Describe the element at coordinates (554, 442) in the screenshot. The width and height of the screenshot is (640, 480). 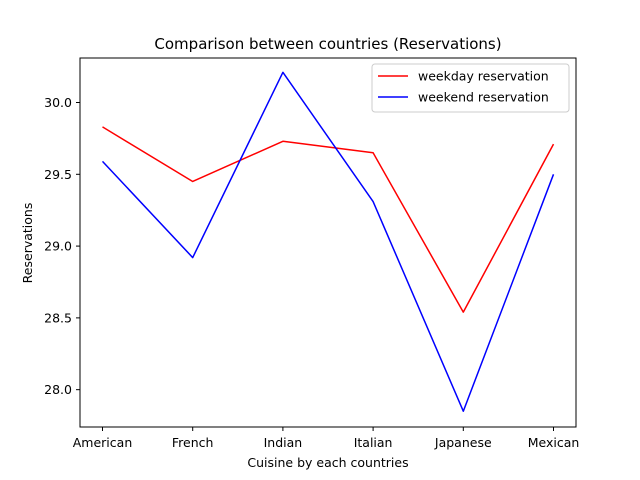
I see `x-tick-label: Mexican` at that location.